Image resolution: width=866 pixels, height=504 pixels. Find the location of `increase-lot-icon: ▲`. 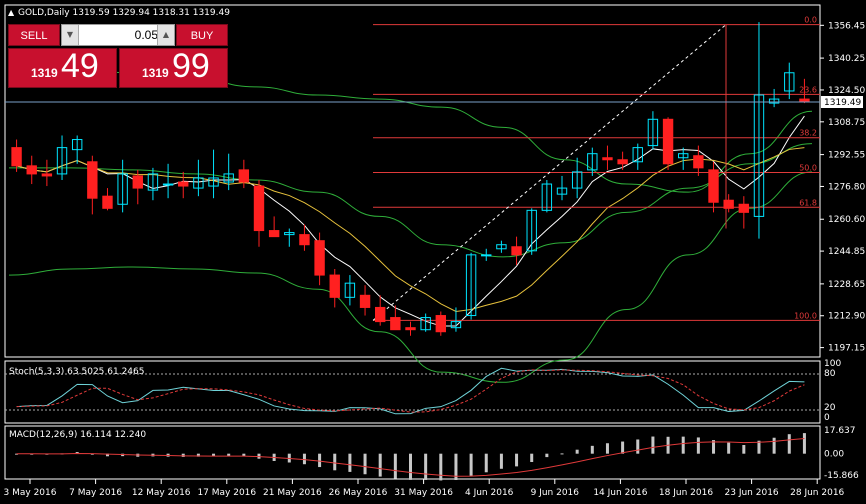

increase-lot-icon: ▲ is located at coordinates (165, 35).